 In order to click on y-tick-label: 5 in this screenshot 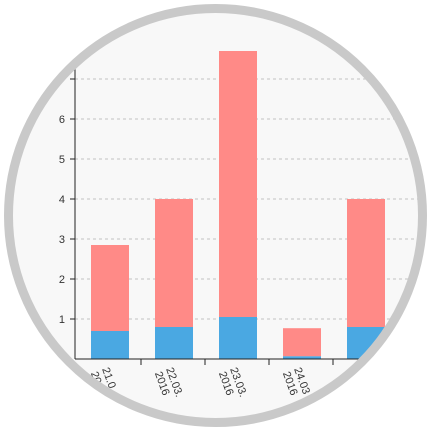, I will do `click(62, 160)`.